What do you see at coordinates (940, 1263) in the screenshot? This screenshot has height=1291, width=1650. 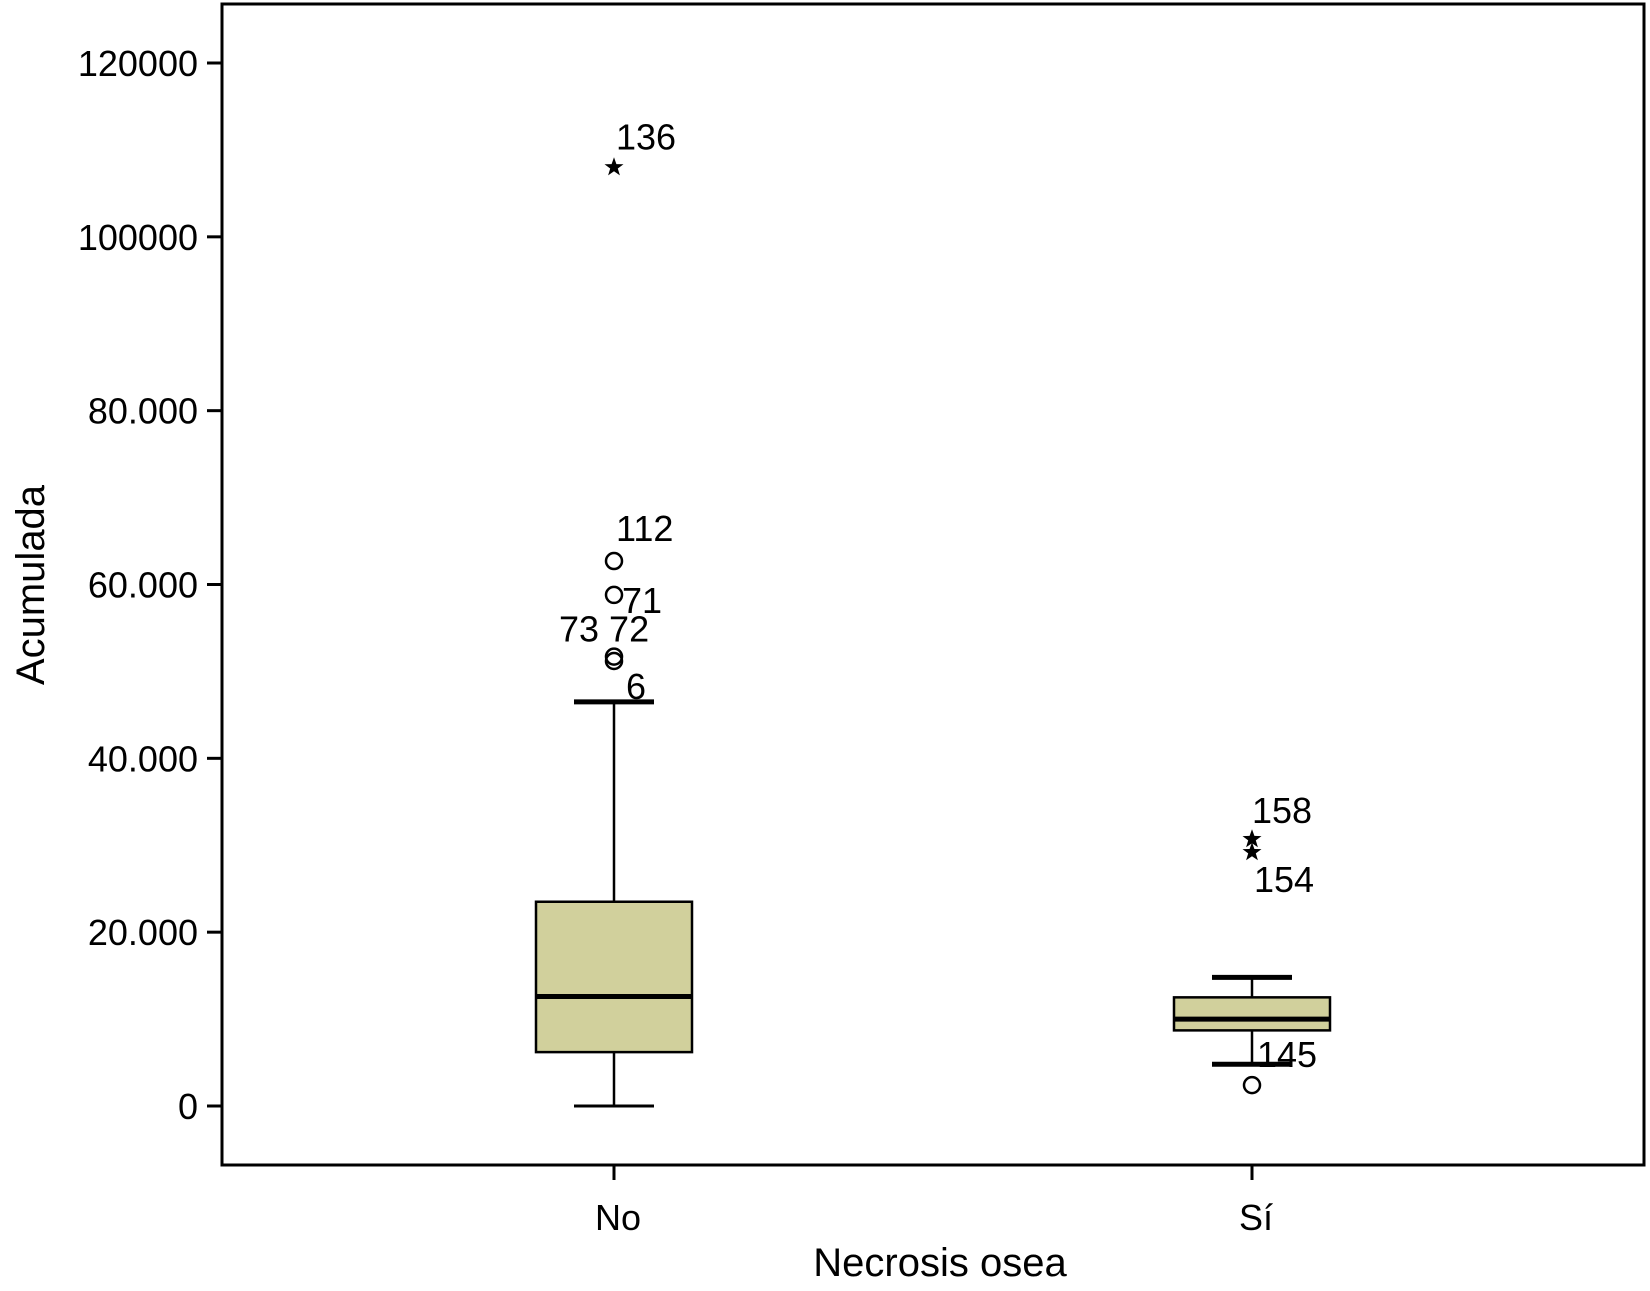 I see `x-axis-label: Necrosis osea` at bounding box center [940, 1263].